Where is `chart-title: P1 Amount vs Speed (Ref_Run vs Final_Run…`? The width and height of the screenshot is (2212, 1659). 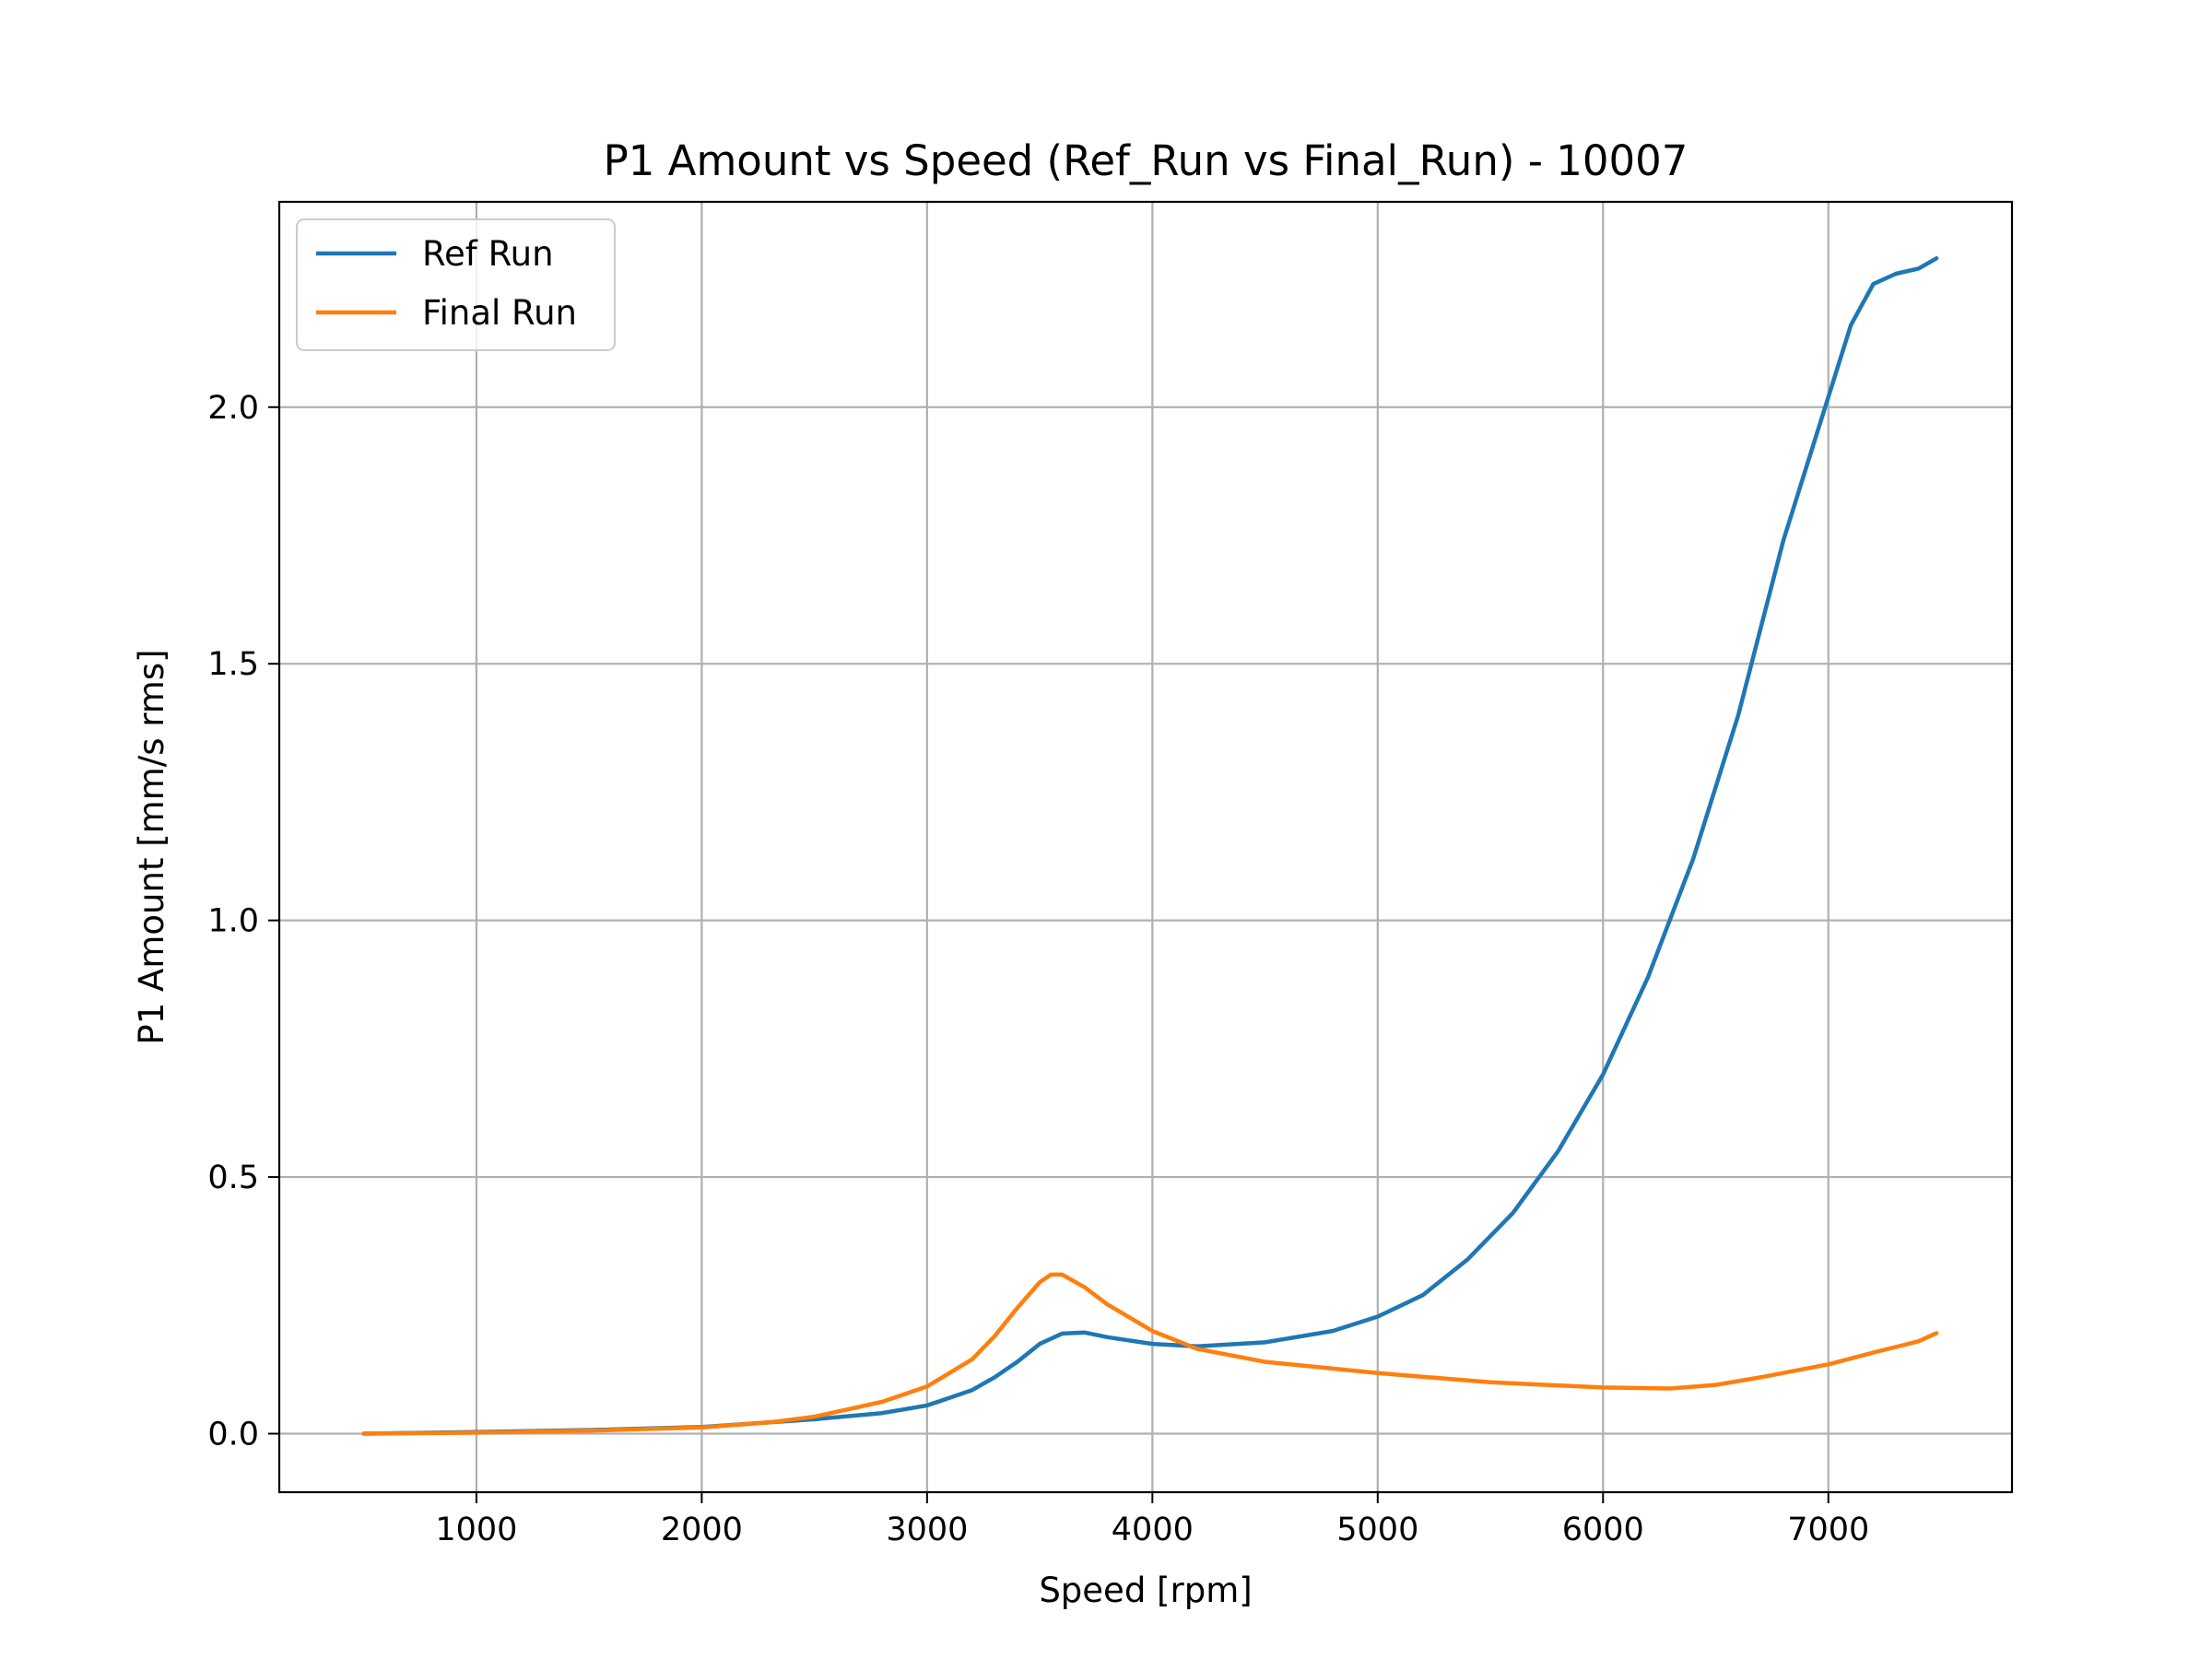
chart-title: P1 Amount vs Speed (Ref_Run vs Final_Run… is located at coordinates (1146, 160).